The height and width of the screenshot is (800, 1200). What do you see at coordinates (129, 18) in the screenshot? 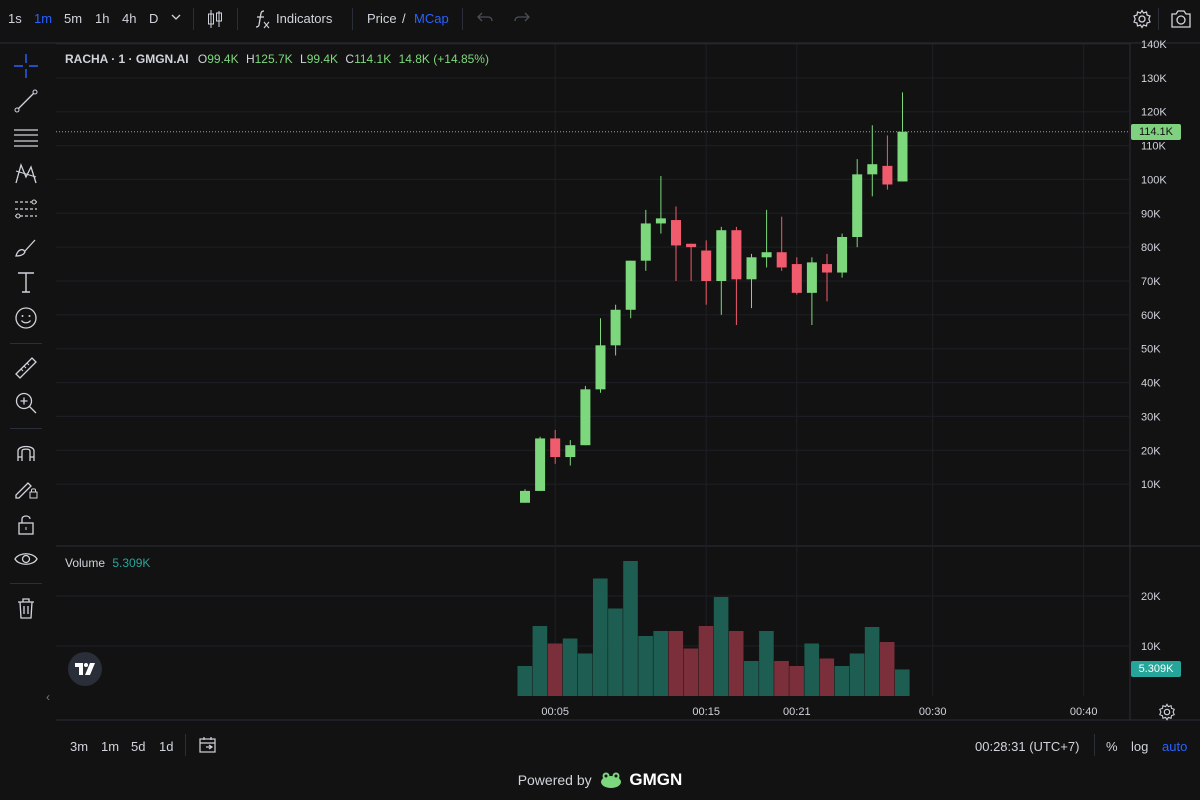
I see `timeframe-4h: 4h` at bounding box center [129, 18].